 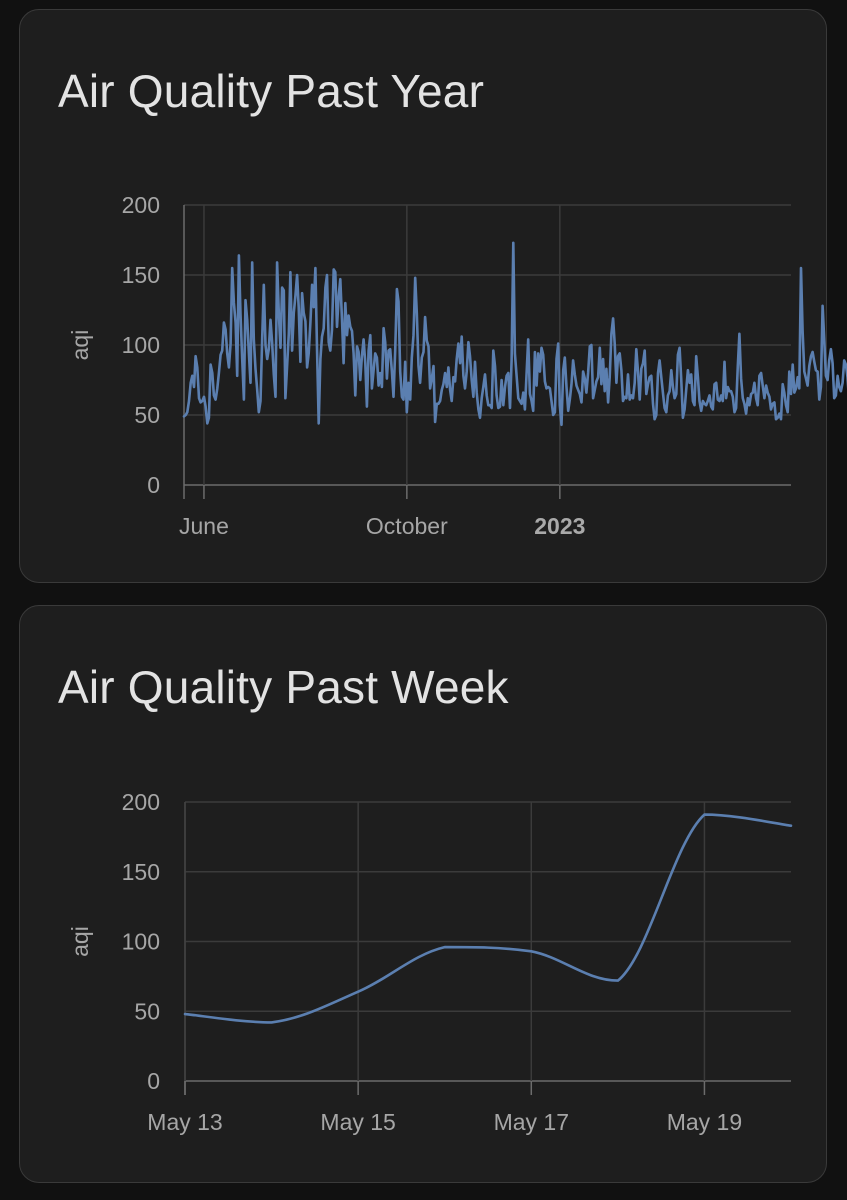 I want to click on x-tick-label: October, so click(x=407, y=526).